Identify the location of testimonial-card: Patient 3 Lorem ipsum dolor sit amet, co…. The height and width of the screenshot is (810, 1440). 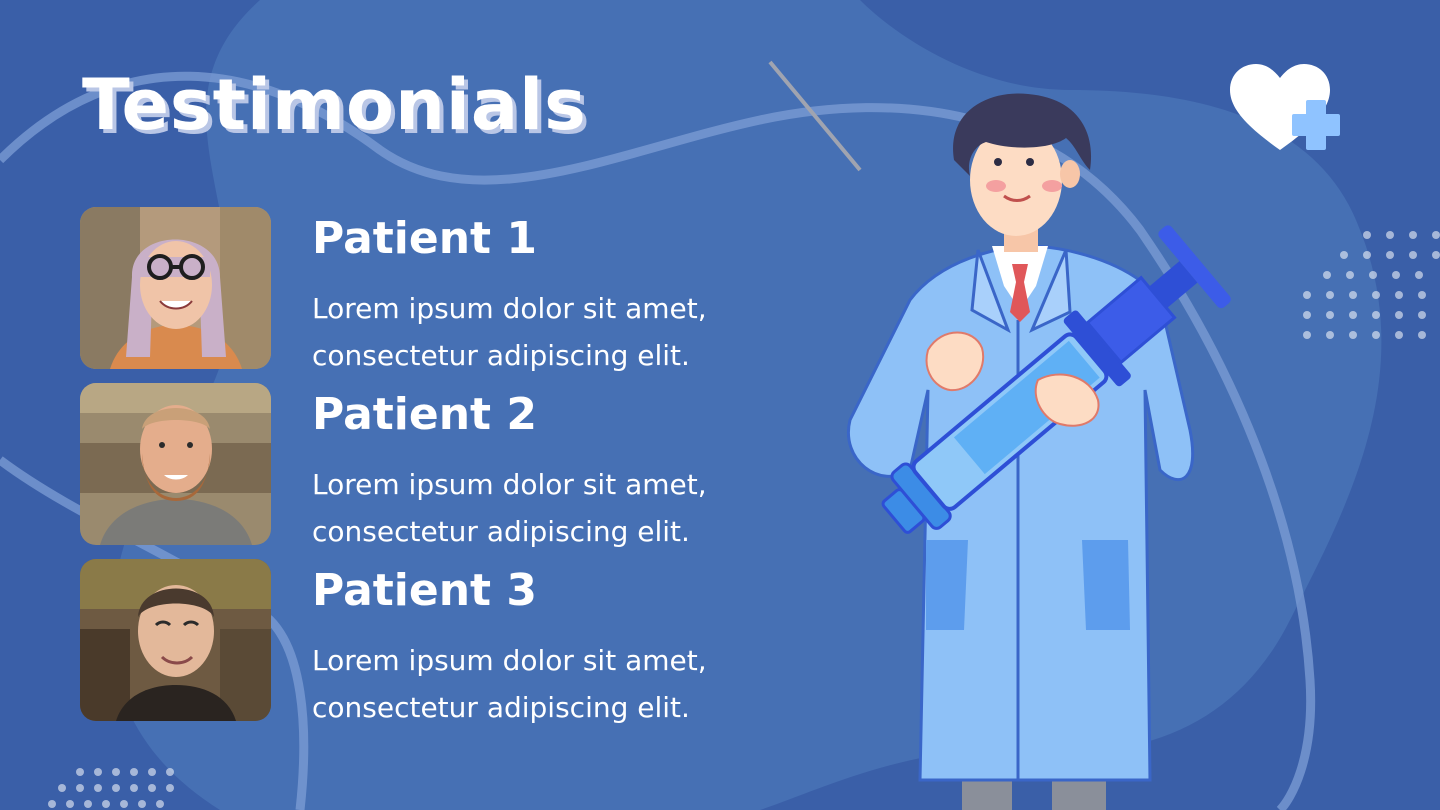
(460, 641).